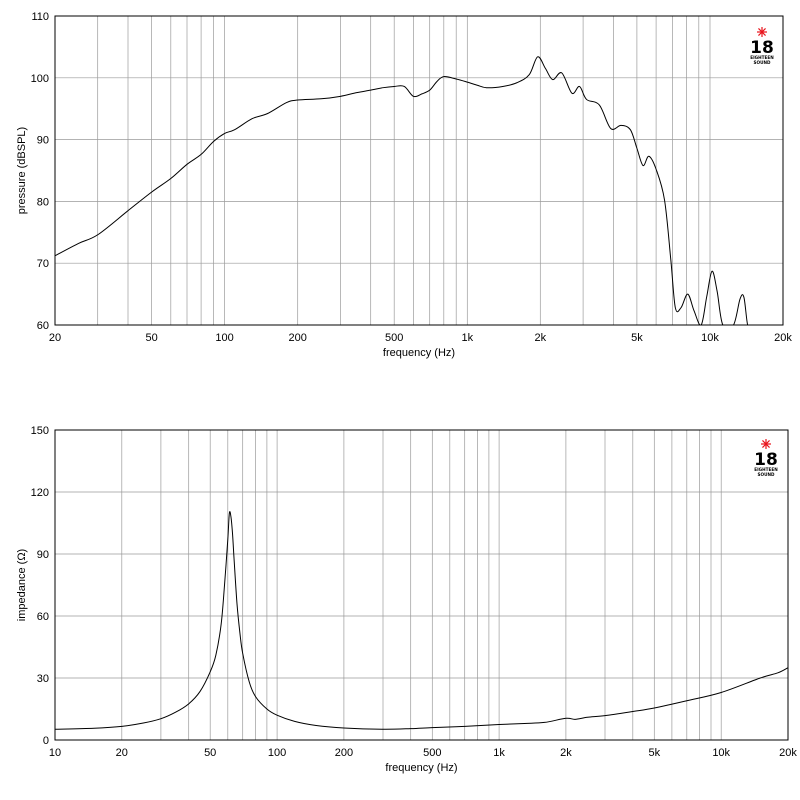 The width and height of the screenshot is (800, 800). Describe the element at coordinates (22, 585) in the screenshot. I see `y-axis-label: impedance (Ω)` at that location.